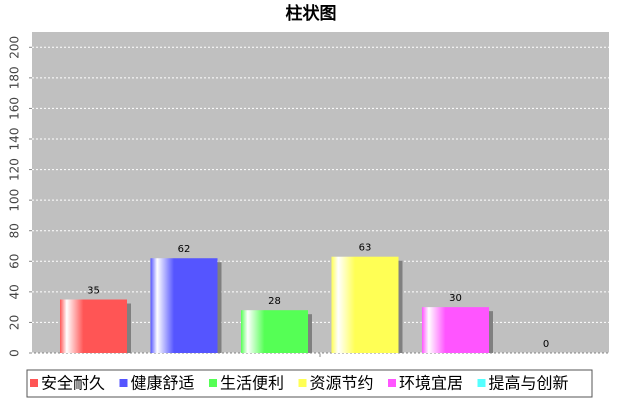 This screenshot has height=400, width=620. What do you see at coordinates (15, 108) in the screenshot?
I see `y-tick-label: 160` at bounding box center [15, 108].